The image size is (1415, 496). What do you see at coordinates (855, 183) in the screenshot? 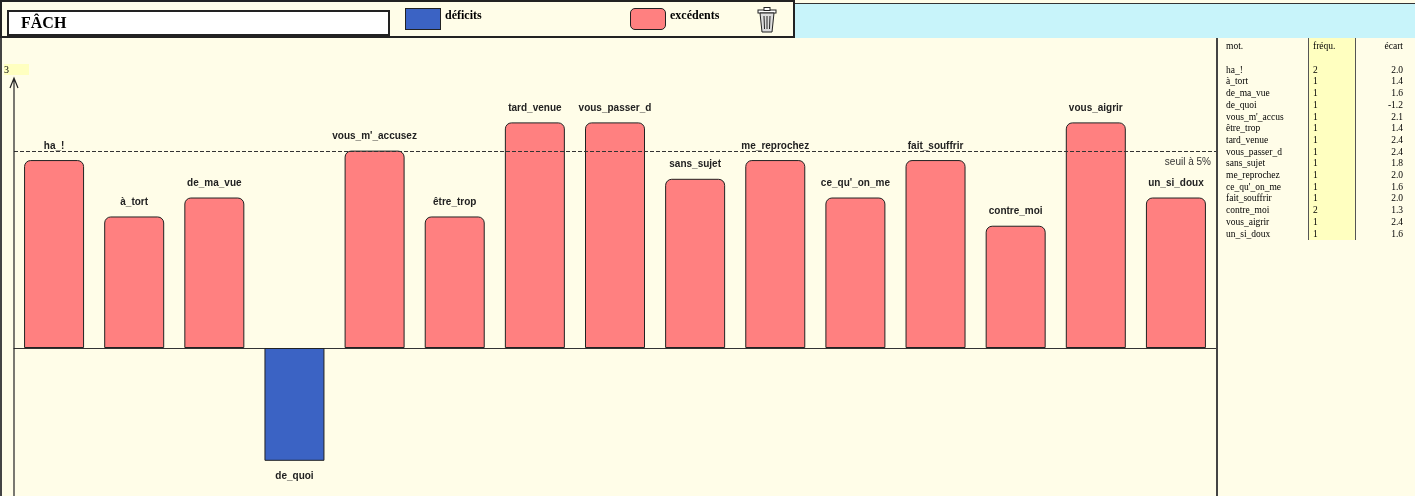
I see `x-tick-label: ce_qu'_on_me` at bounding box center [855, 183].